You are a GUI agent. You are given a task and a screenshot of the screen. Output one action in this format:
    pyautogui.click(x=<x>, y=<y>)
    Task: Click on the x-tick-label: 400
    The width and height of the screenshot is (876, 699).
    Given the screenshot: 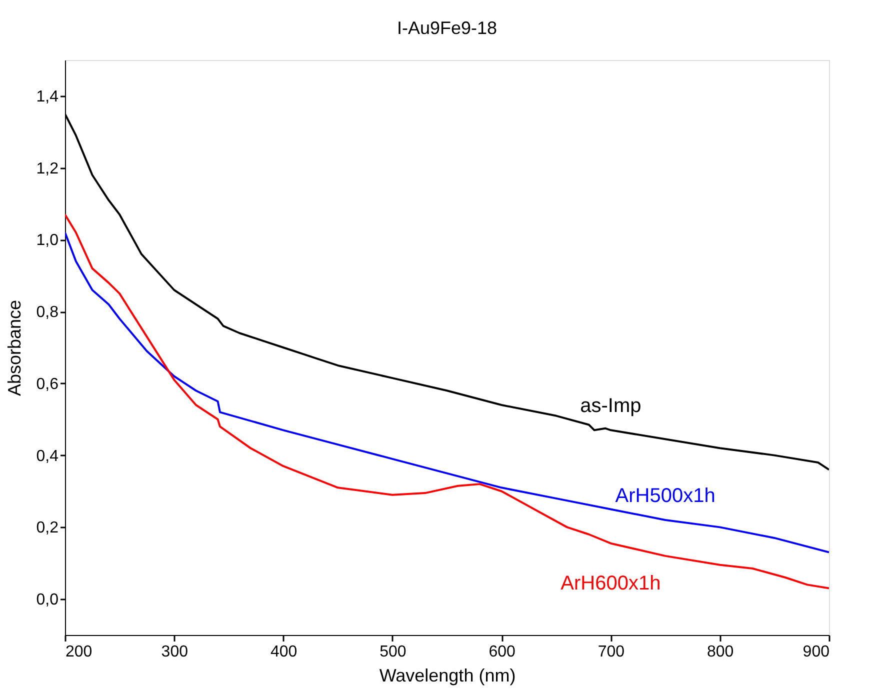 What is the action you would take?
    pyautogui.click(x=284, y=652)
    